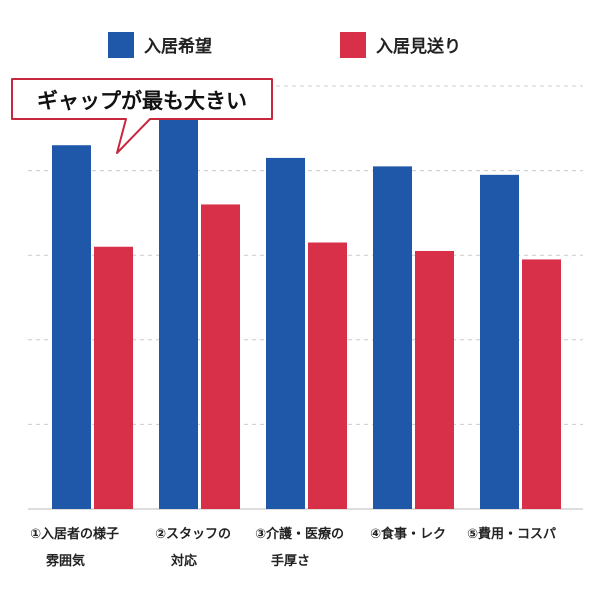 This screenshot has width=600, height=600. What do you see at coordinates (408, 534) in the screenshot?
I see `tick-label-4-line-1: ④食事・レク` at bounding box center [408, 534].